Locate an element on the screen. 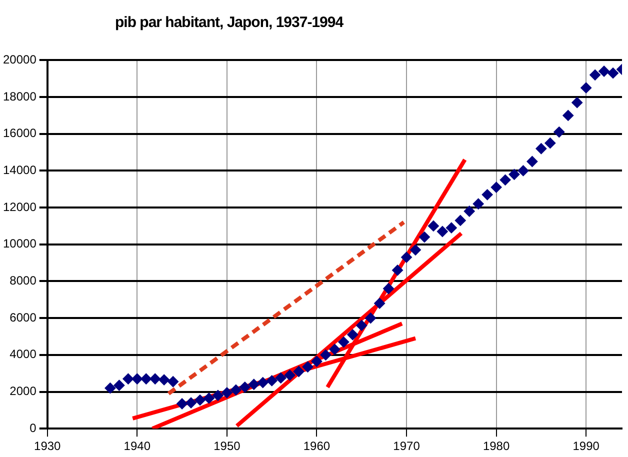 The height and width of the screenshot is (457, 628). y-tick-label: 18000 is located at coordinates (19, 96).